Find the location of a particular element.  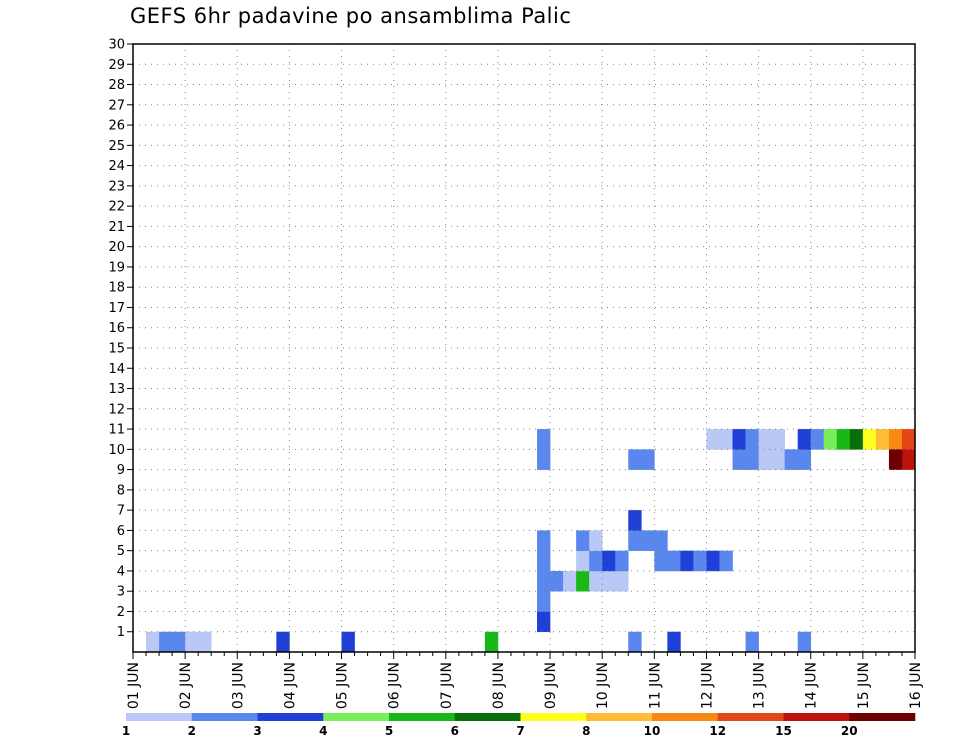

x-tick-label: 03 JUN is located at coordinates (238, 685).